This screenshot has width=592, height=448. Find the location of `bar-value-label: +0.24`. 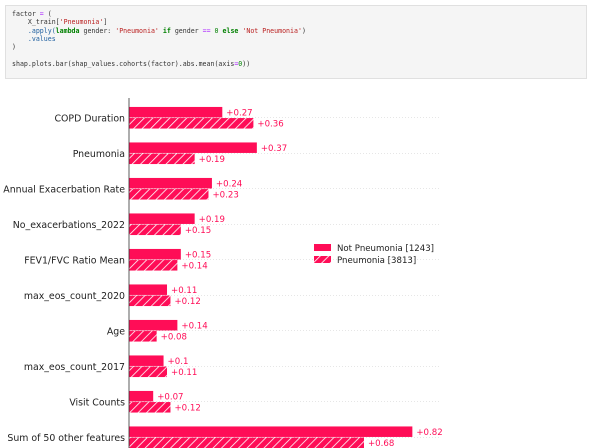

bar-value-label: +0.24 is located at coordinates (229, 185).